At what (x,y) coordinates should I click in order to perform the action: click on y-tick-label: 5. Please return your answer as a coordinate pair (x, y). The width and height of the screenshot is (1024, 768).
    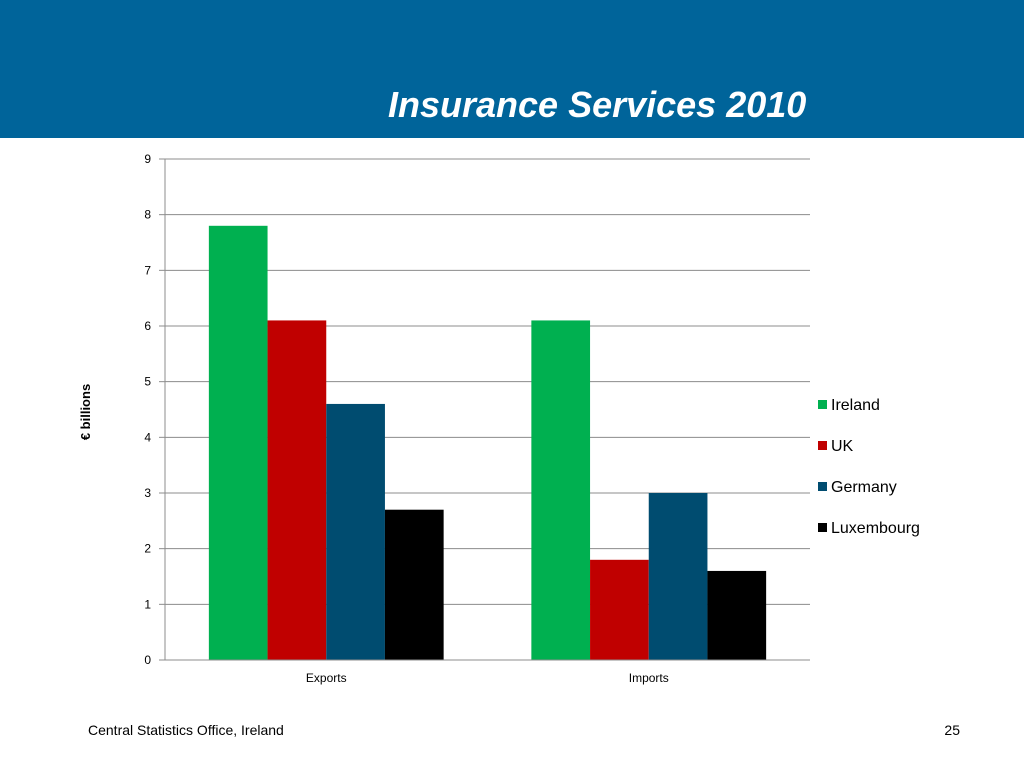
    Looking at the image, I should click on (147, 382).